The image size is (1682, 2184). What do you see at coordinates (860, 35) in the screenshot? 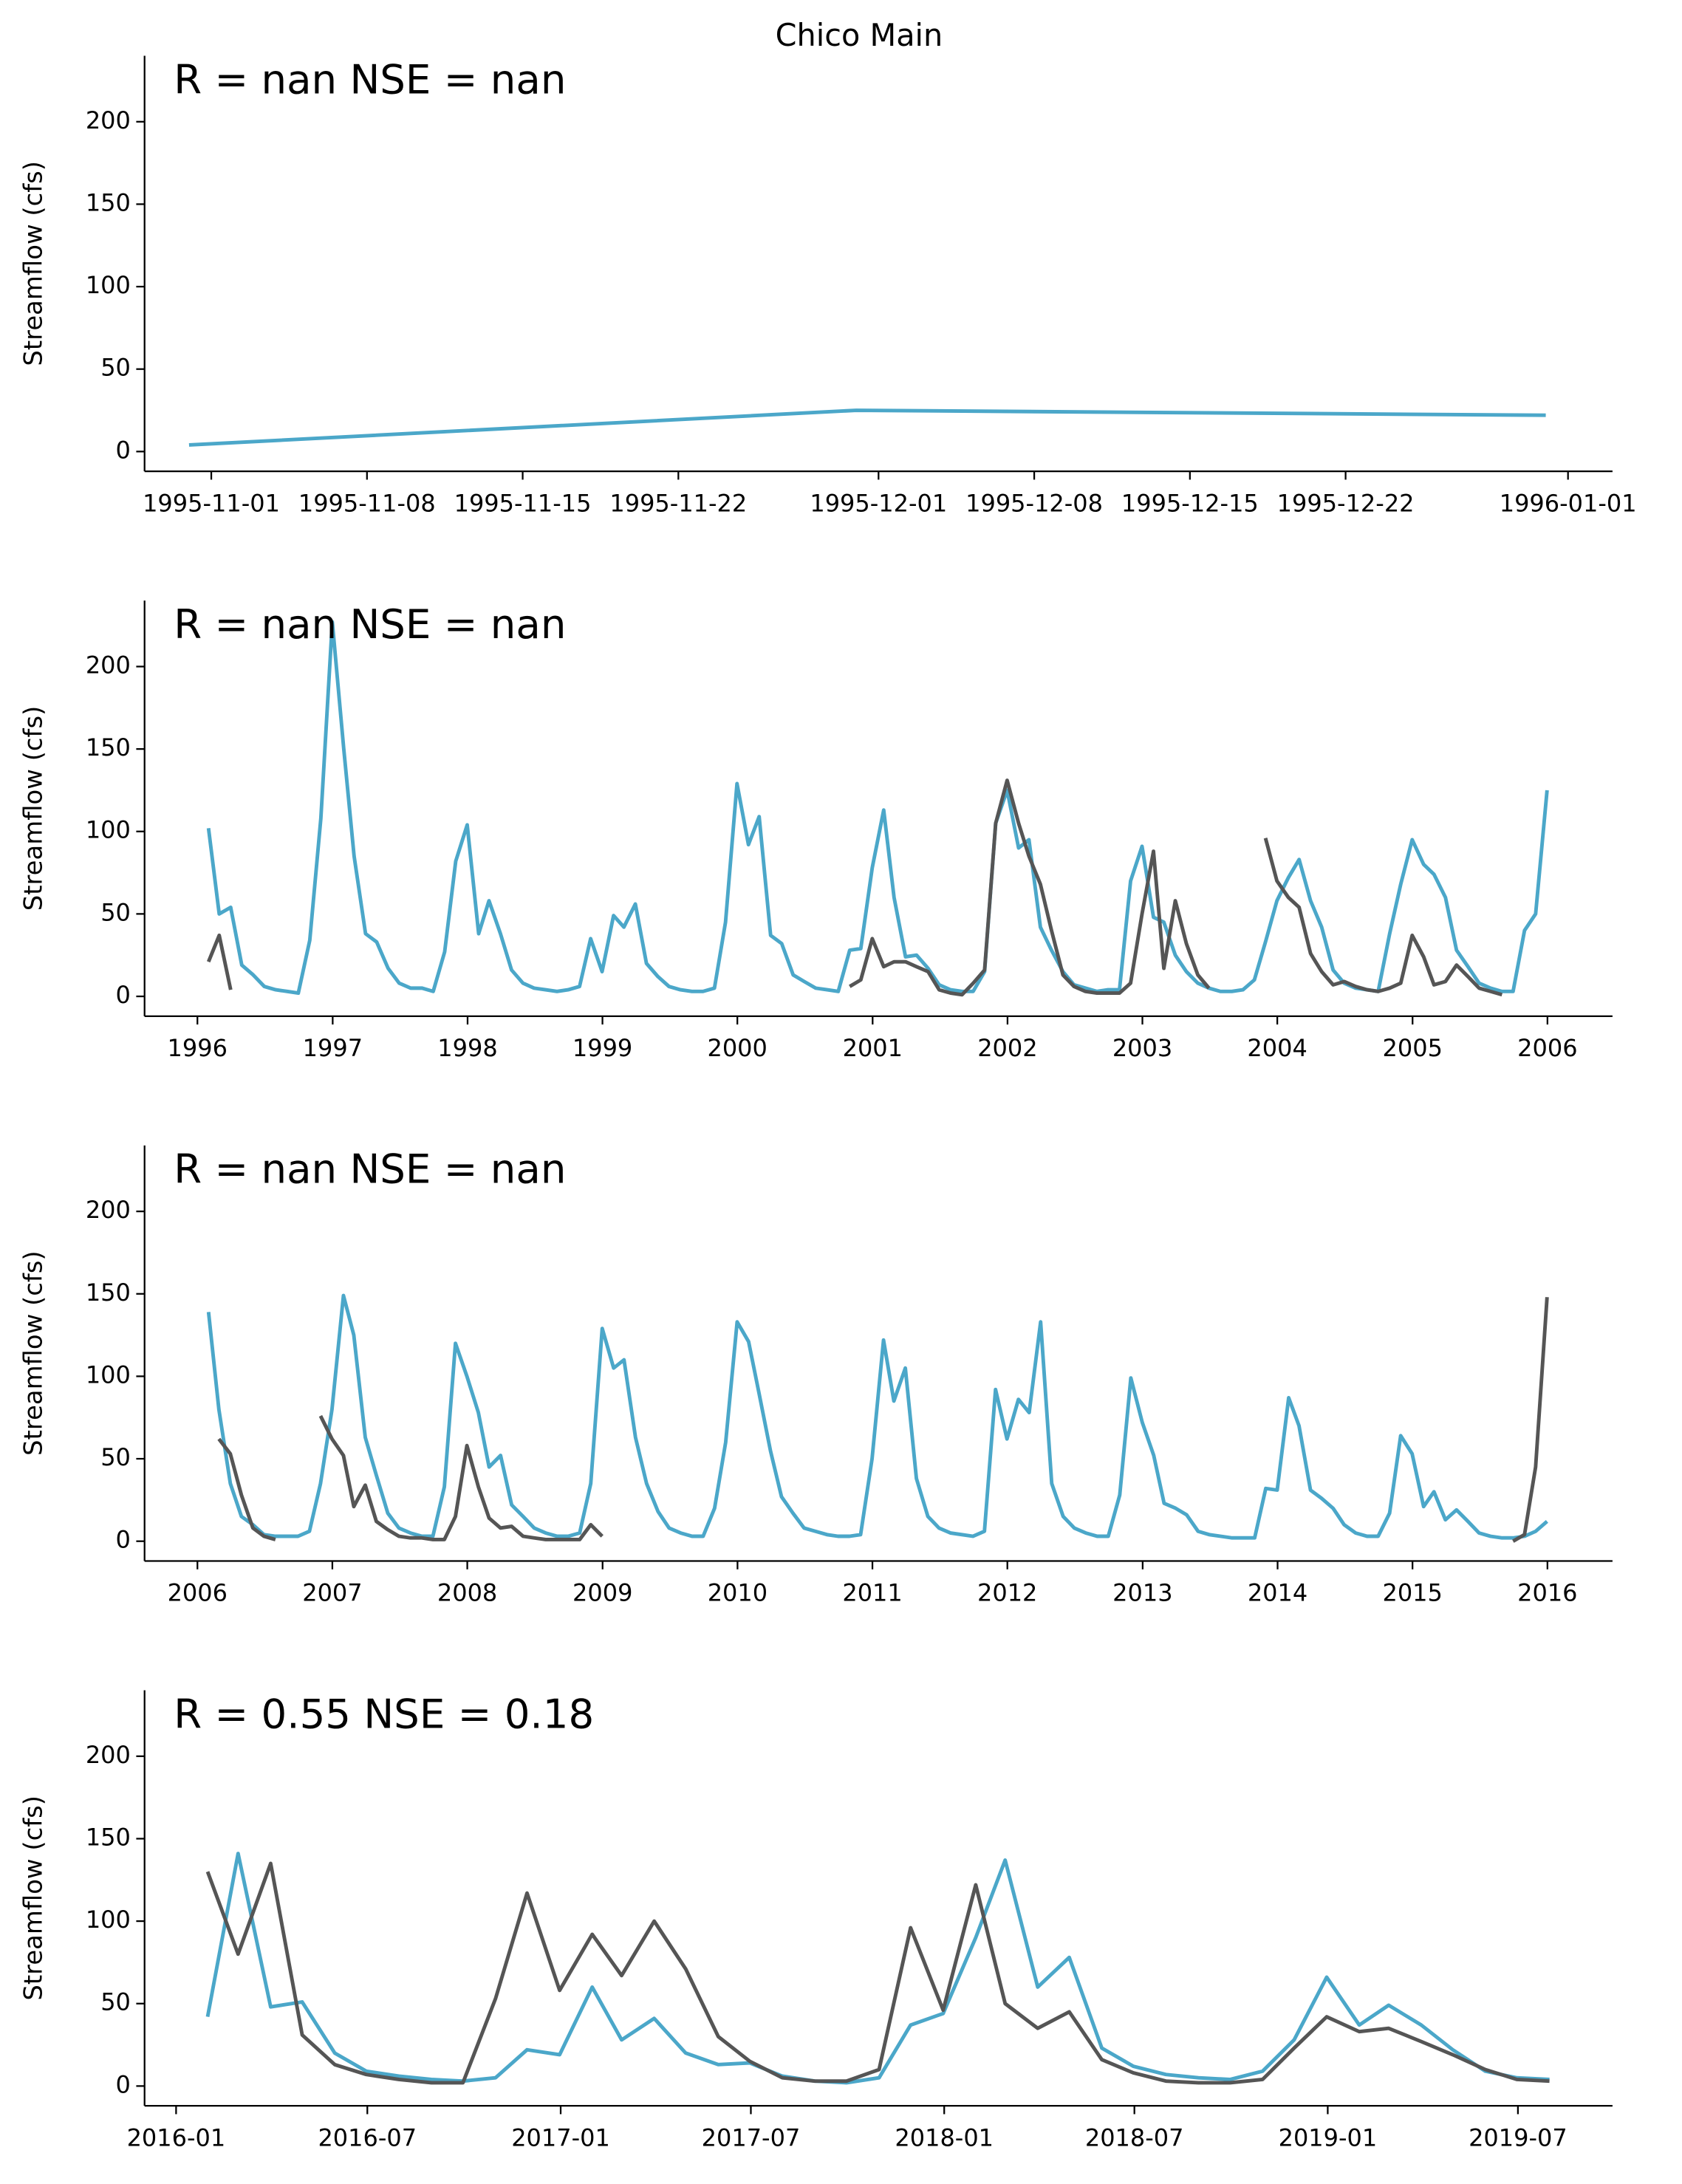
I see `figure-title: Chico Main` at bounding box center [860, 35].